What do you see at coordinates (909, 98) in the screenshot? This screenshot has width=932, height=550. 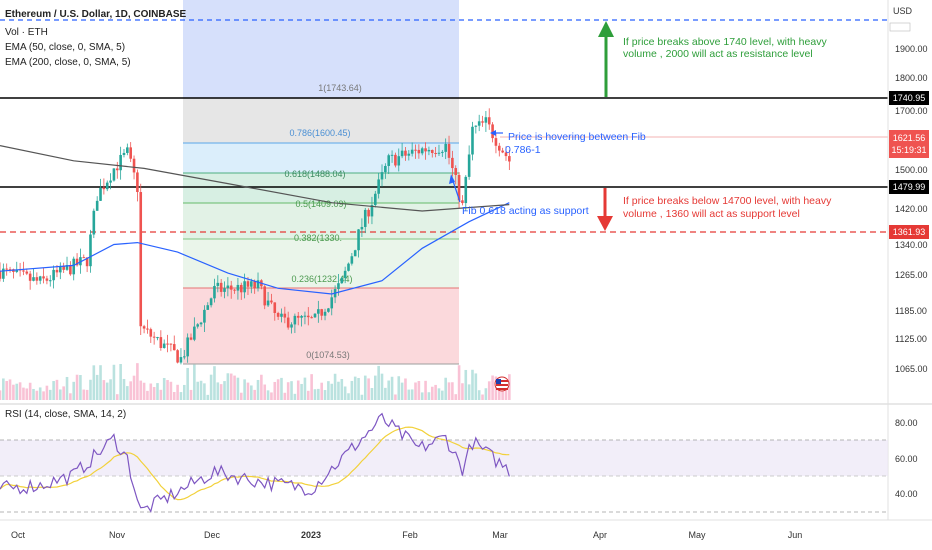 I see `resistance-price-tag` at bounding box center [909, 98].